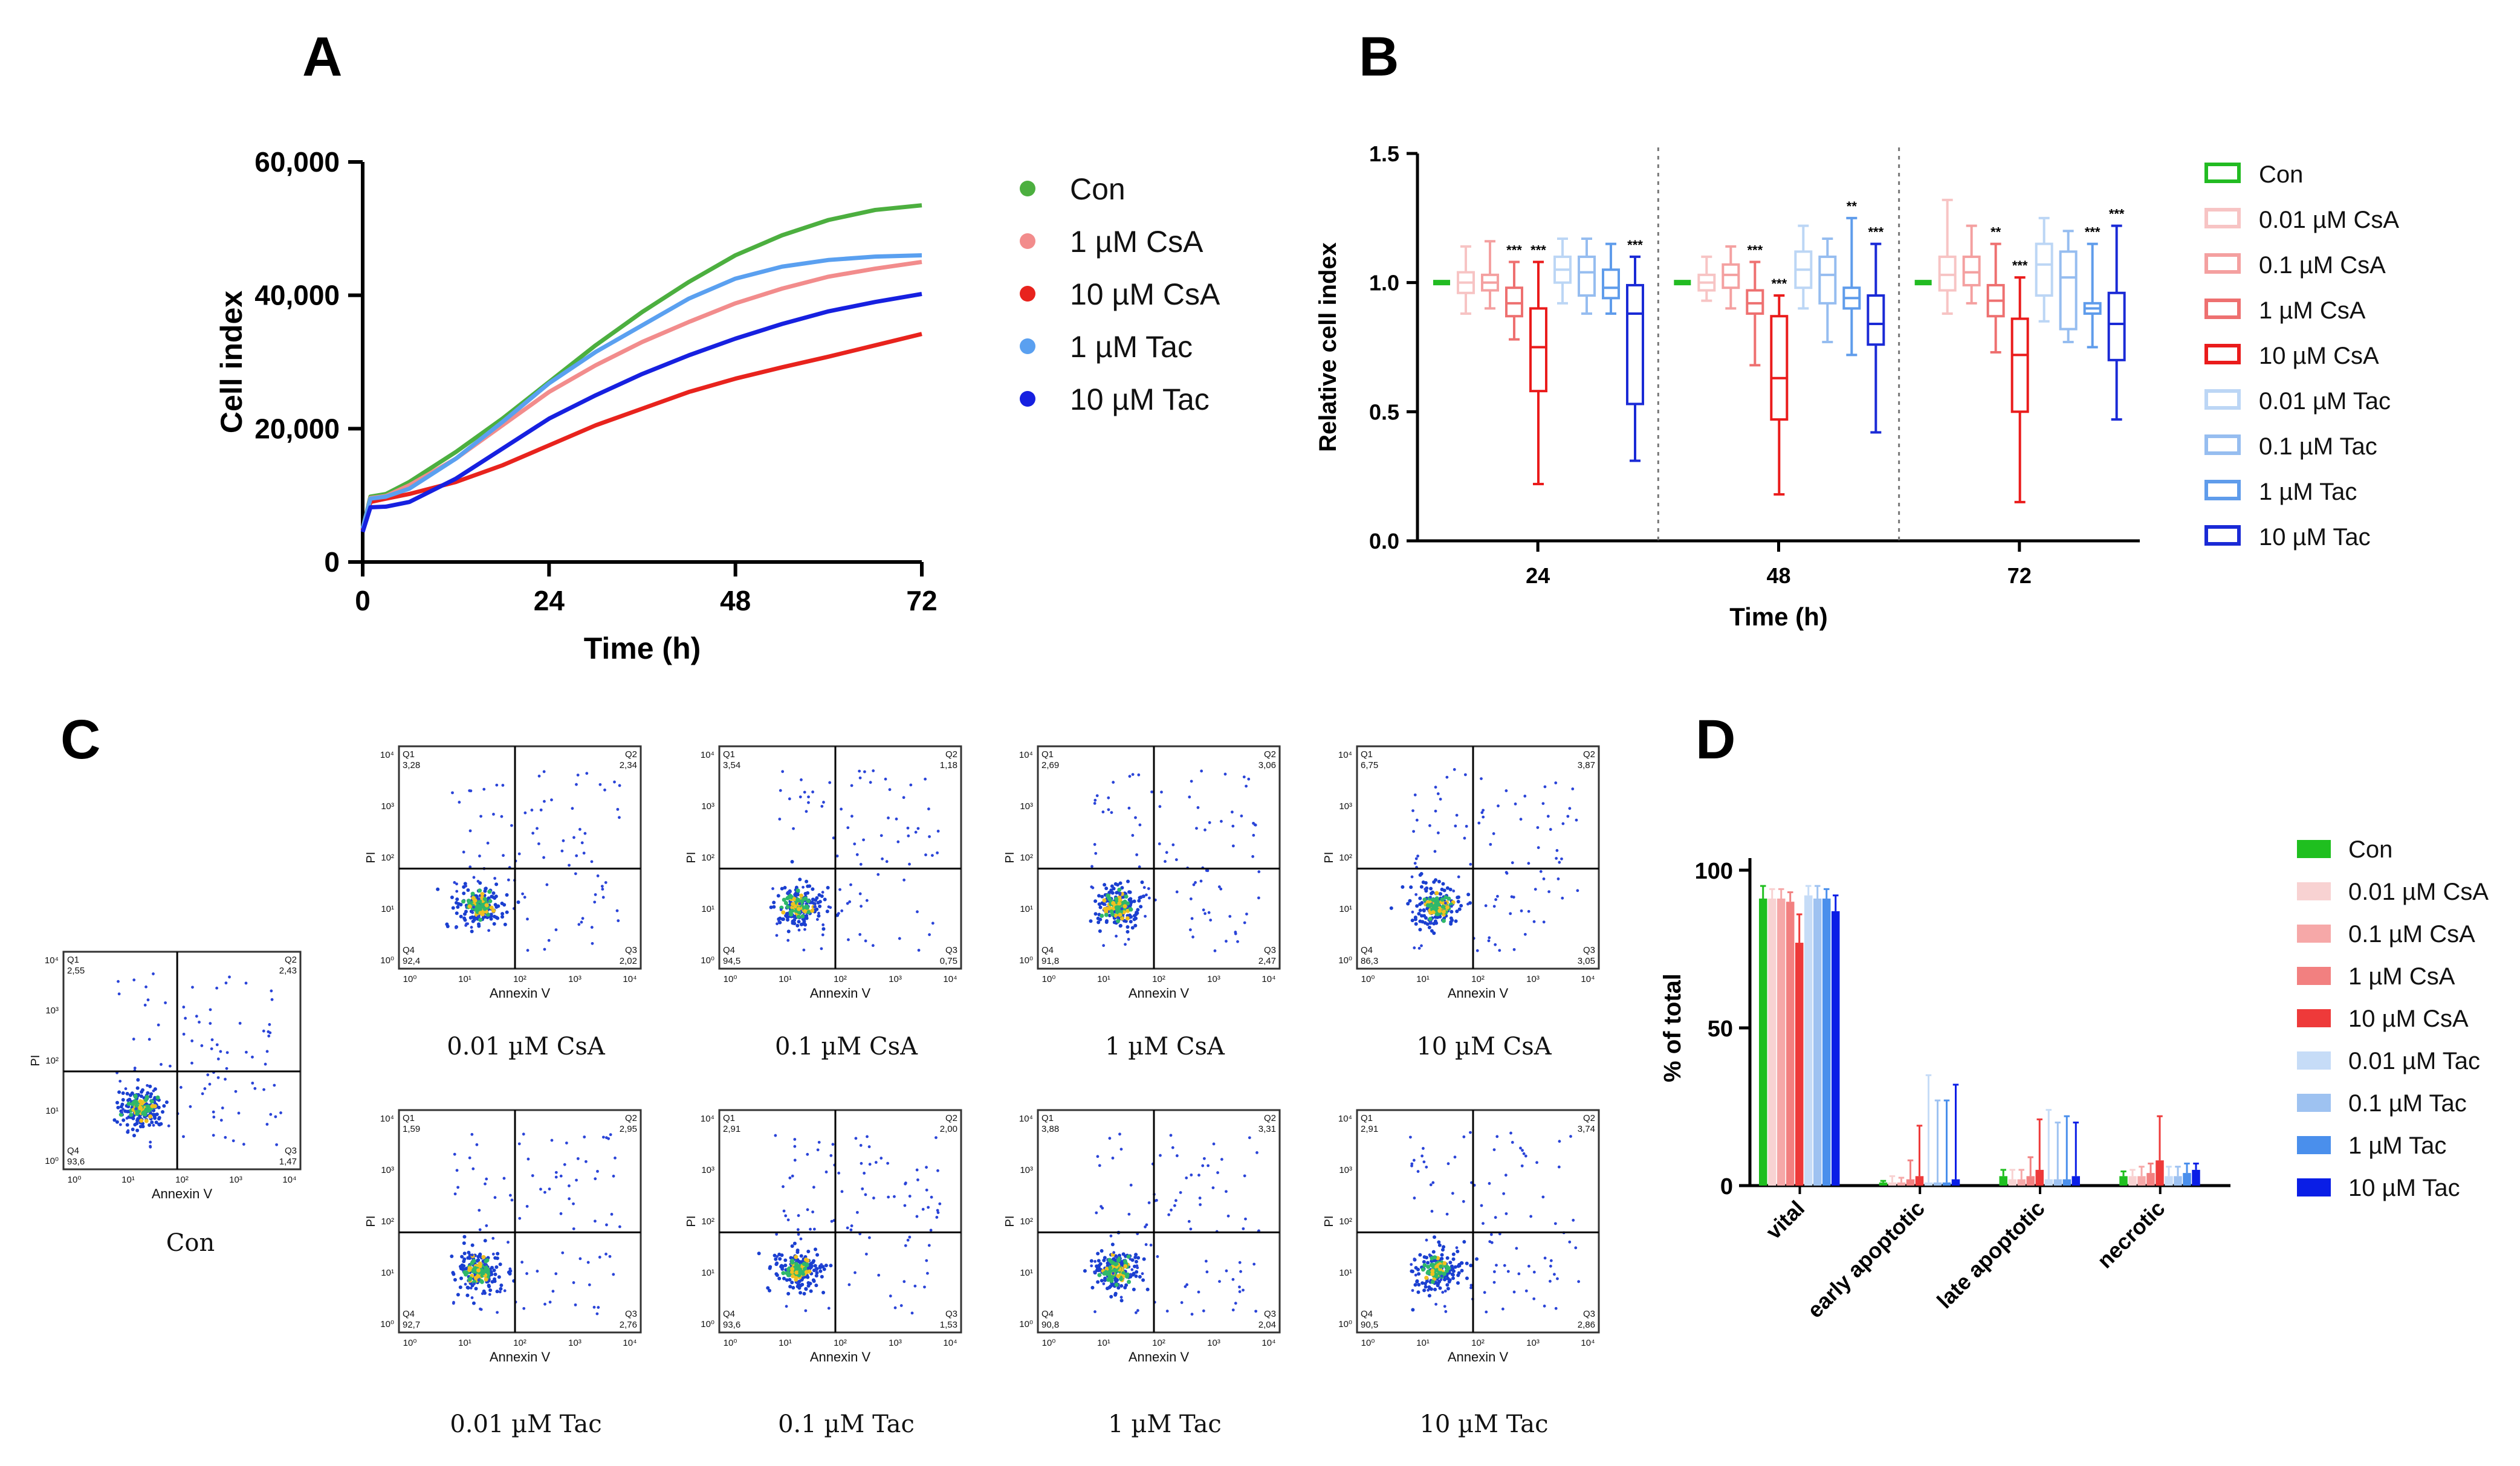 Image resolution: width=2520 pixels, height=1466 pixels. What do you see at coordinates (951, 950) in the screenshot?
I see `c-q3-label: Q3` at bounding box center [951, 950].